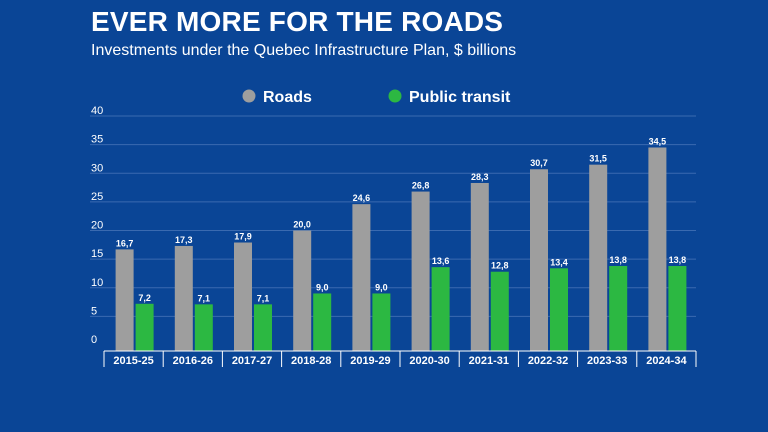  I want to click on data-label-roads: 31,5, so click(598, 159).